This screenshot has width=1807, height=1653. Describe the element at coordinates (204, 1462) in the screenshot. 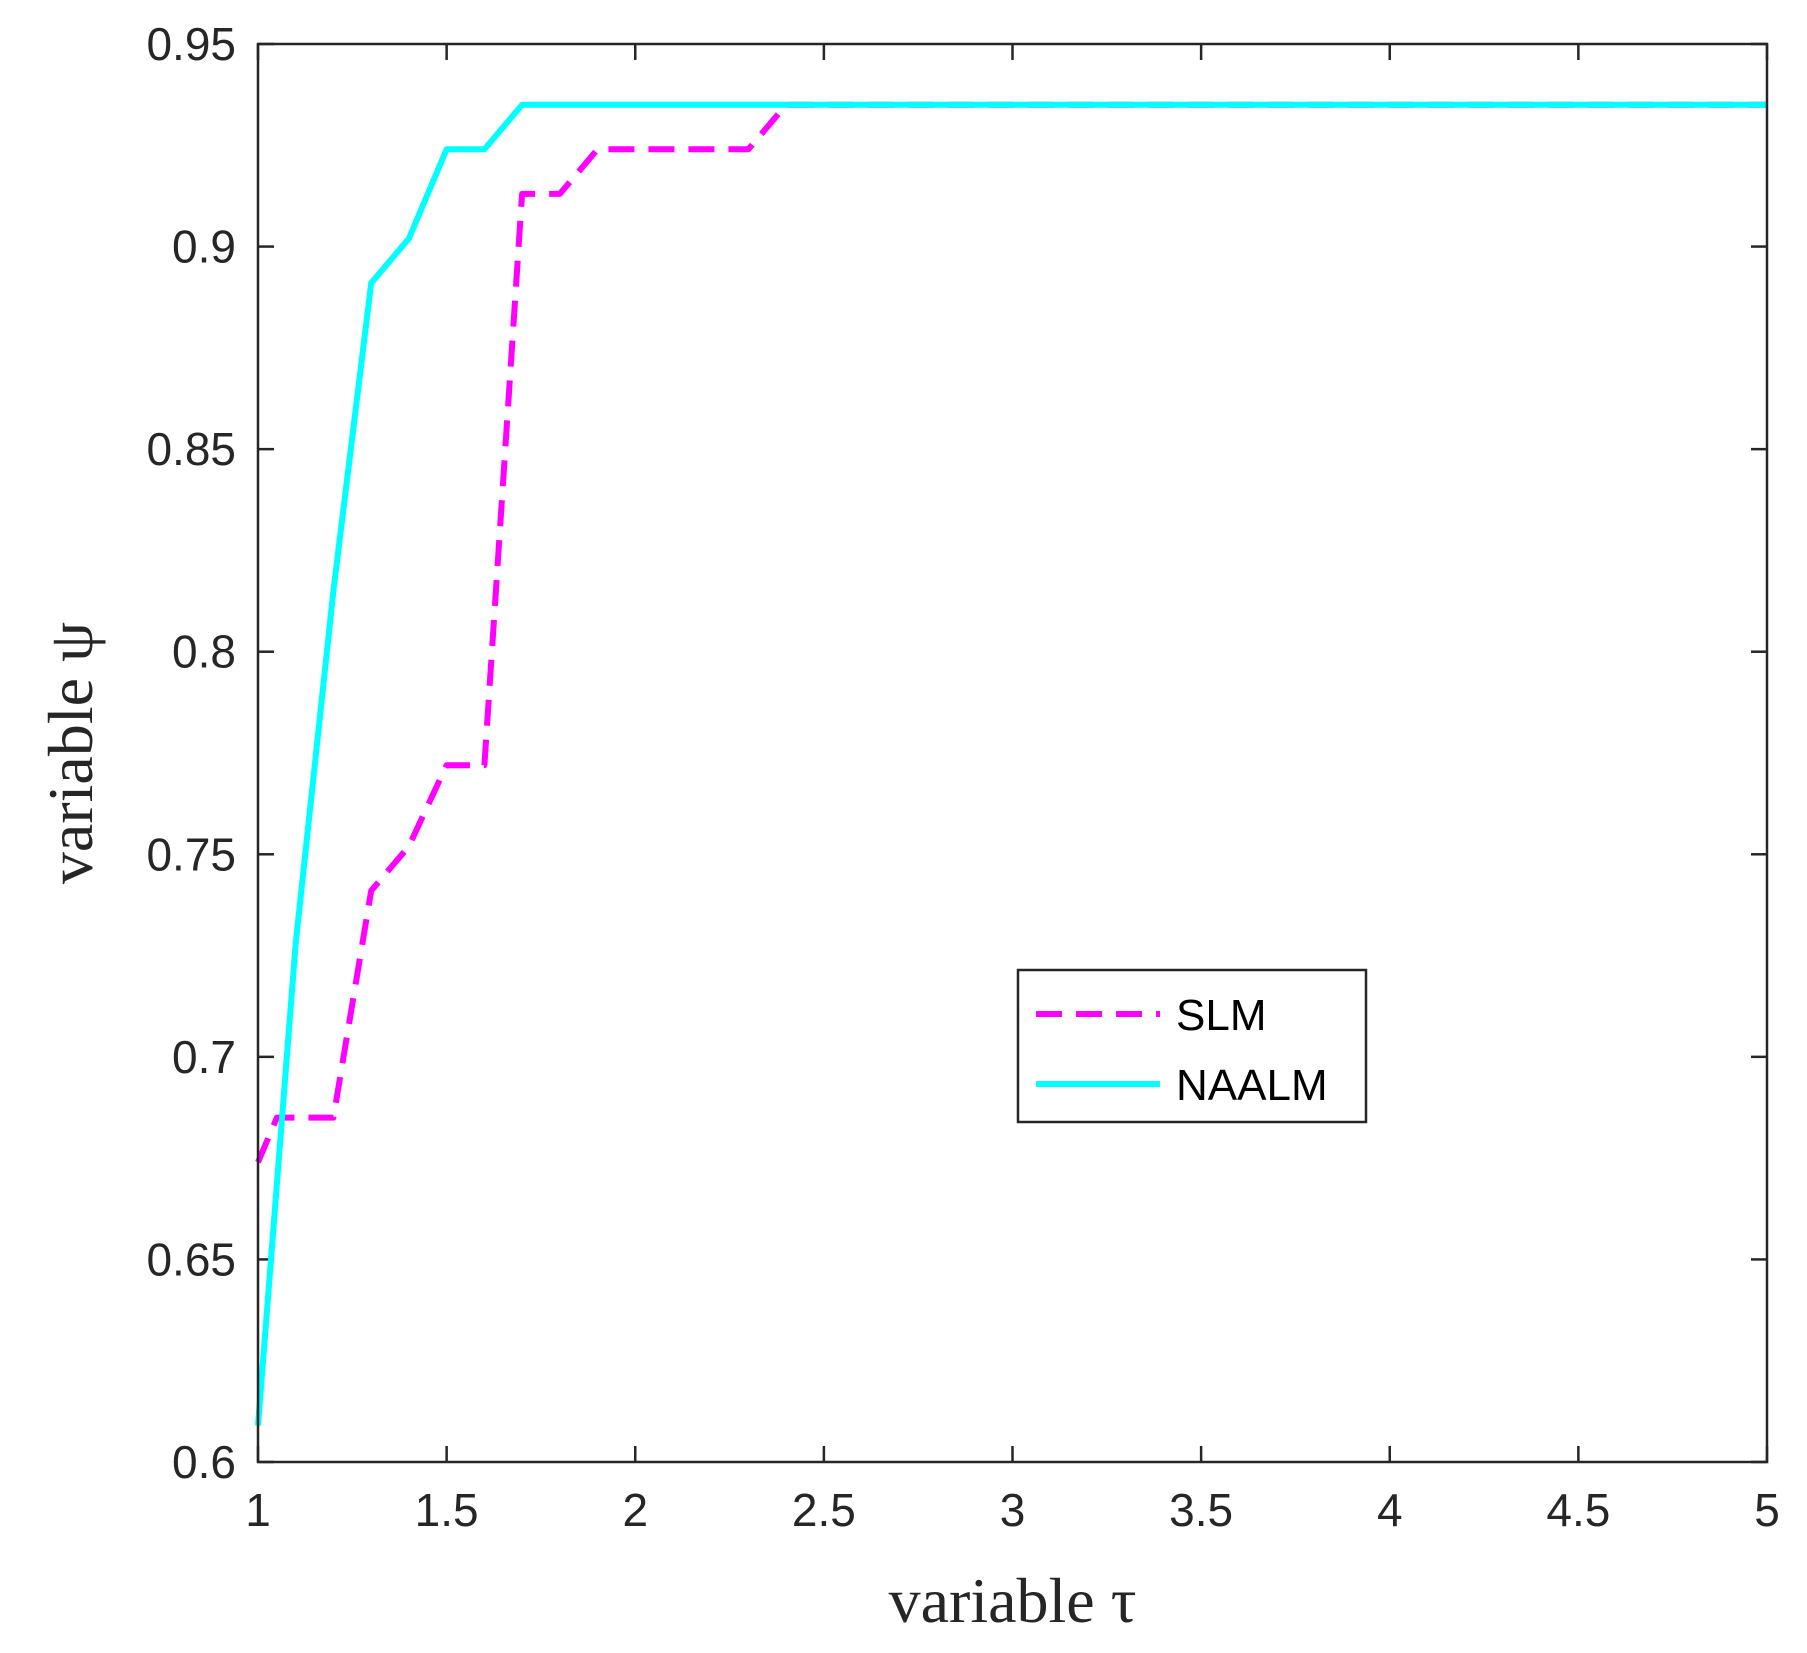

I see `y-tick-label: 0.6` at that location.